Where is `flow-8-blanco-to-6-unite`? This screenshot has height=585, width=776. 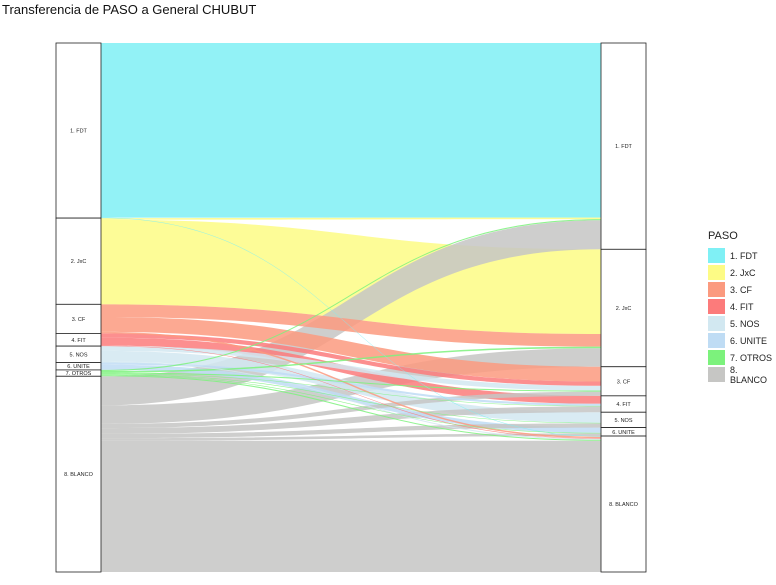
flow-8-blanco-to-6-unite is located at coordinates (351, 437).